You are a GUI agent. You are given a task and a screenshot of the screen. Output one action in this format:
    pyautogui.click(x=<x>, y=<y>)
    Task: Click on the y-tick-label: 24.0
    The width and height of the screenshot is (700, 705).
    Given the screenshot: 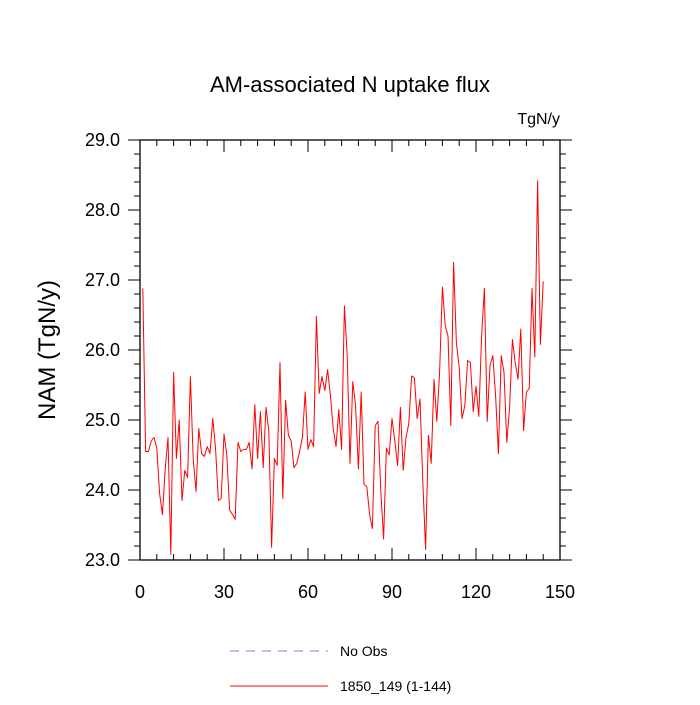 What is the action you would take?
    pyautogui.click(x=102, y=490)
    